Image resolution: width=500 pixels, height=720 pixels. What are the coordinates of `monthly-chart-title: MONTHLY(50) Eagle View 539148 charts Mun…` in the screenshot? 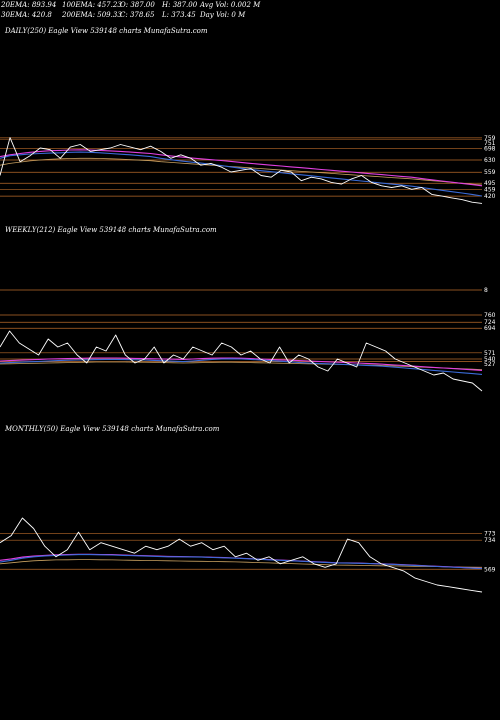 It's located at (112, 429).